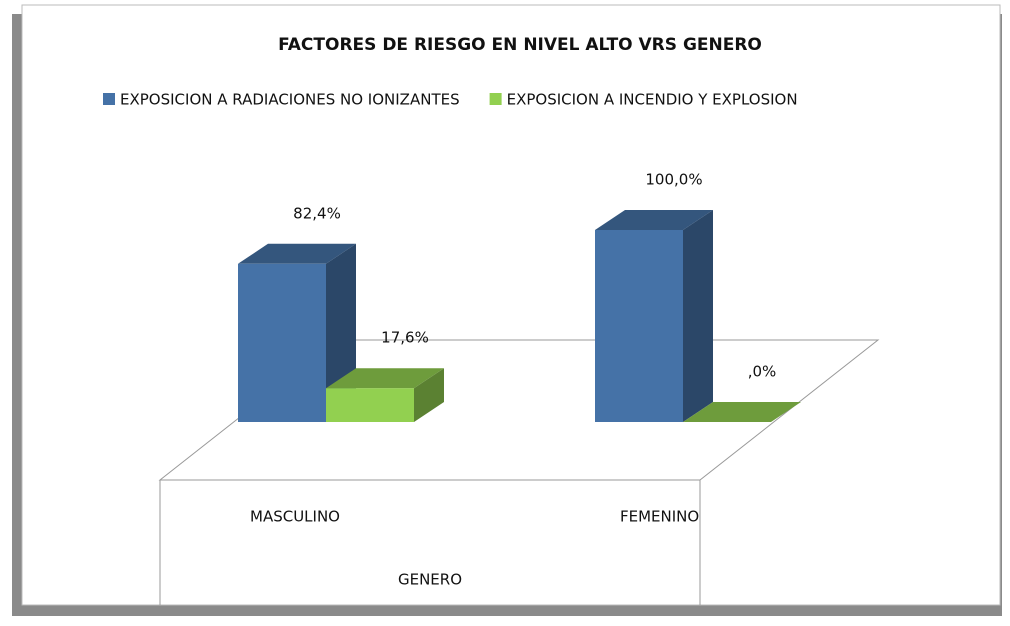 The width and height of the screenshot is (1010, 626). What do you see at coordinates (295, 517) in the screenshot?
I see `x-tick-label: MASCULINO` at bounding box center [295, 517].